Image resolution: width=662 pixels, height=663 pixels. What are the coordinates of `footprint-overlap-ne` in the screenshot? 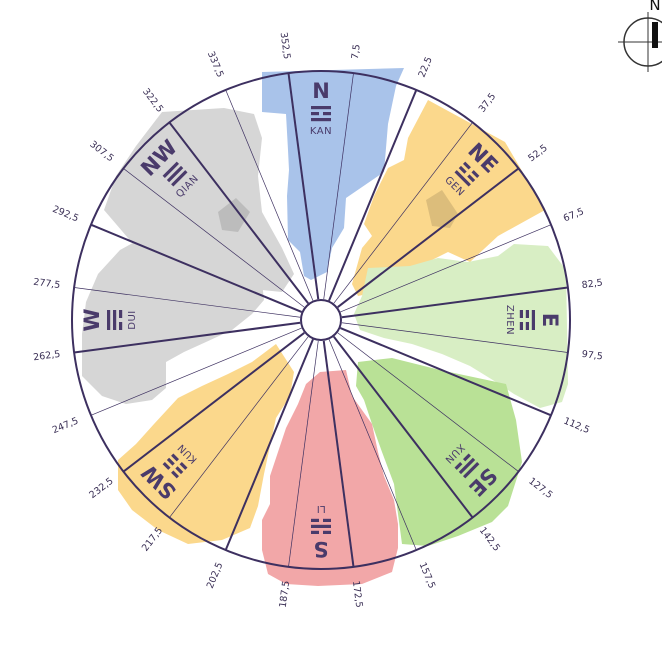 It's located at (442, 209).